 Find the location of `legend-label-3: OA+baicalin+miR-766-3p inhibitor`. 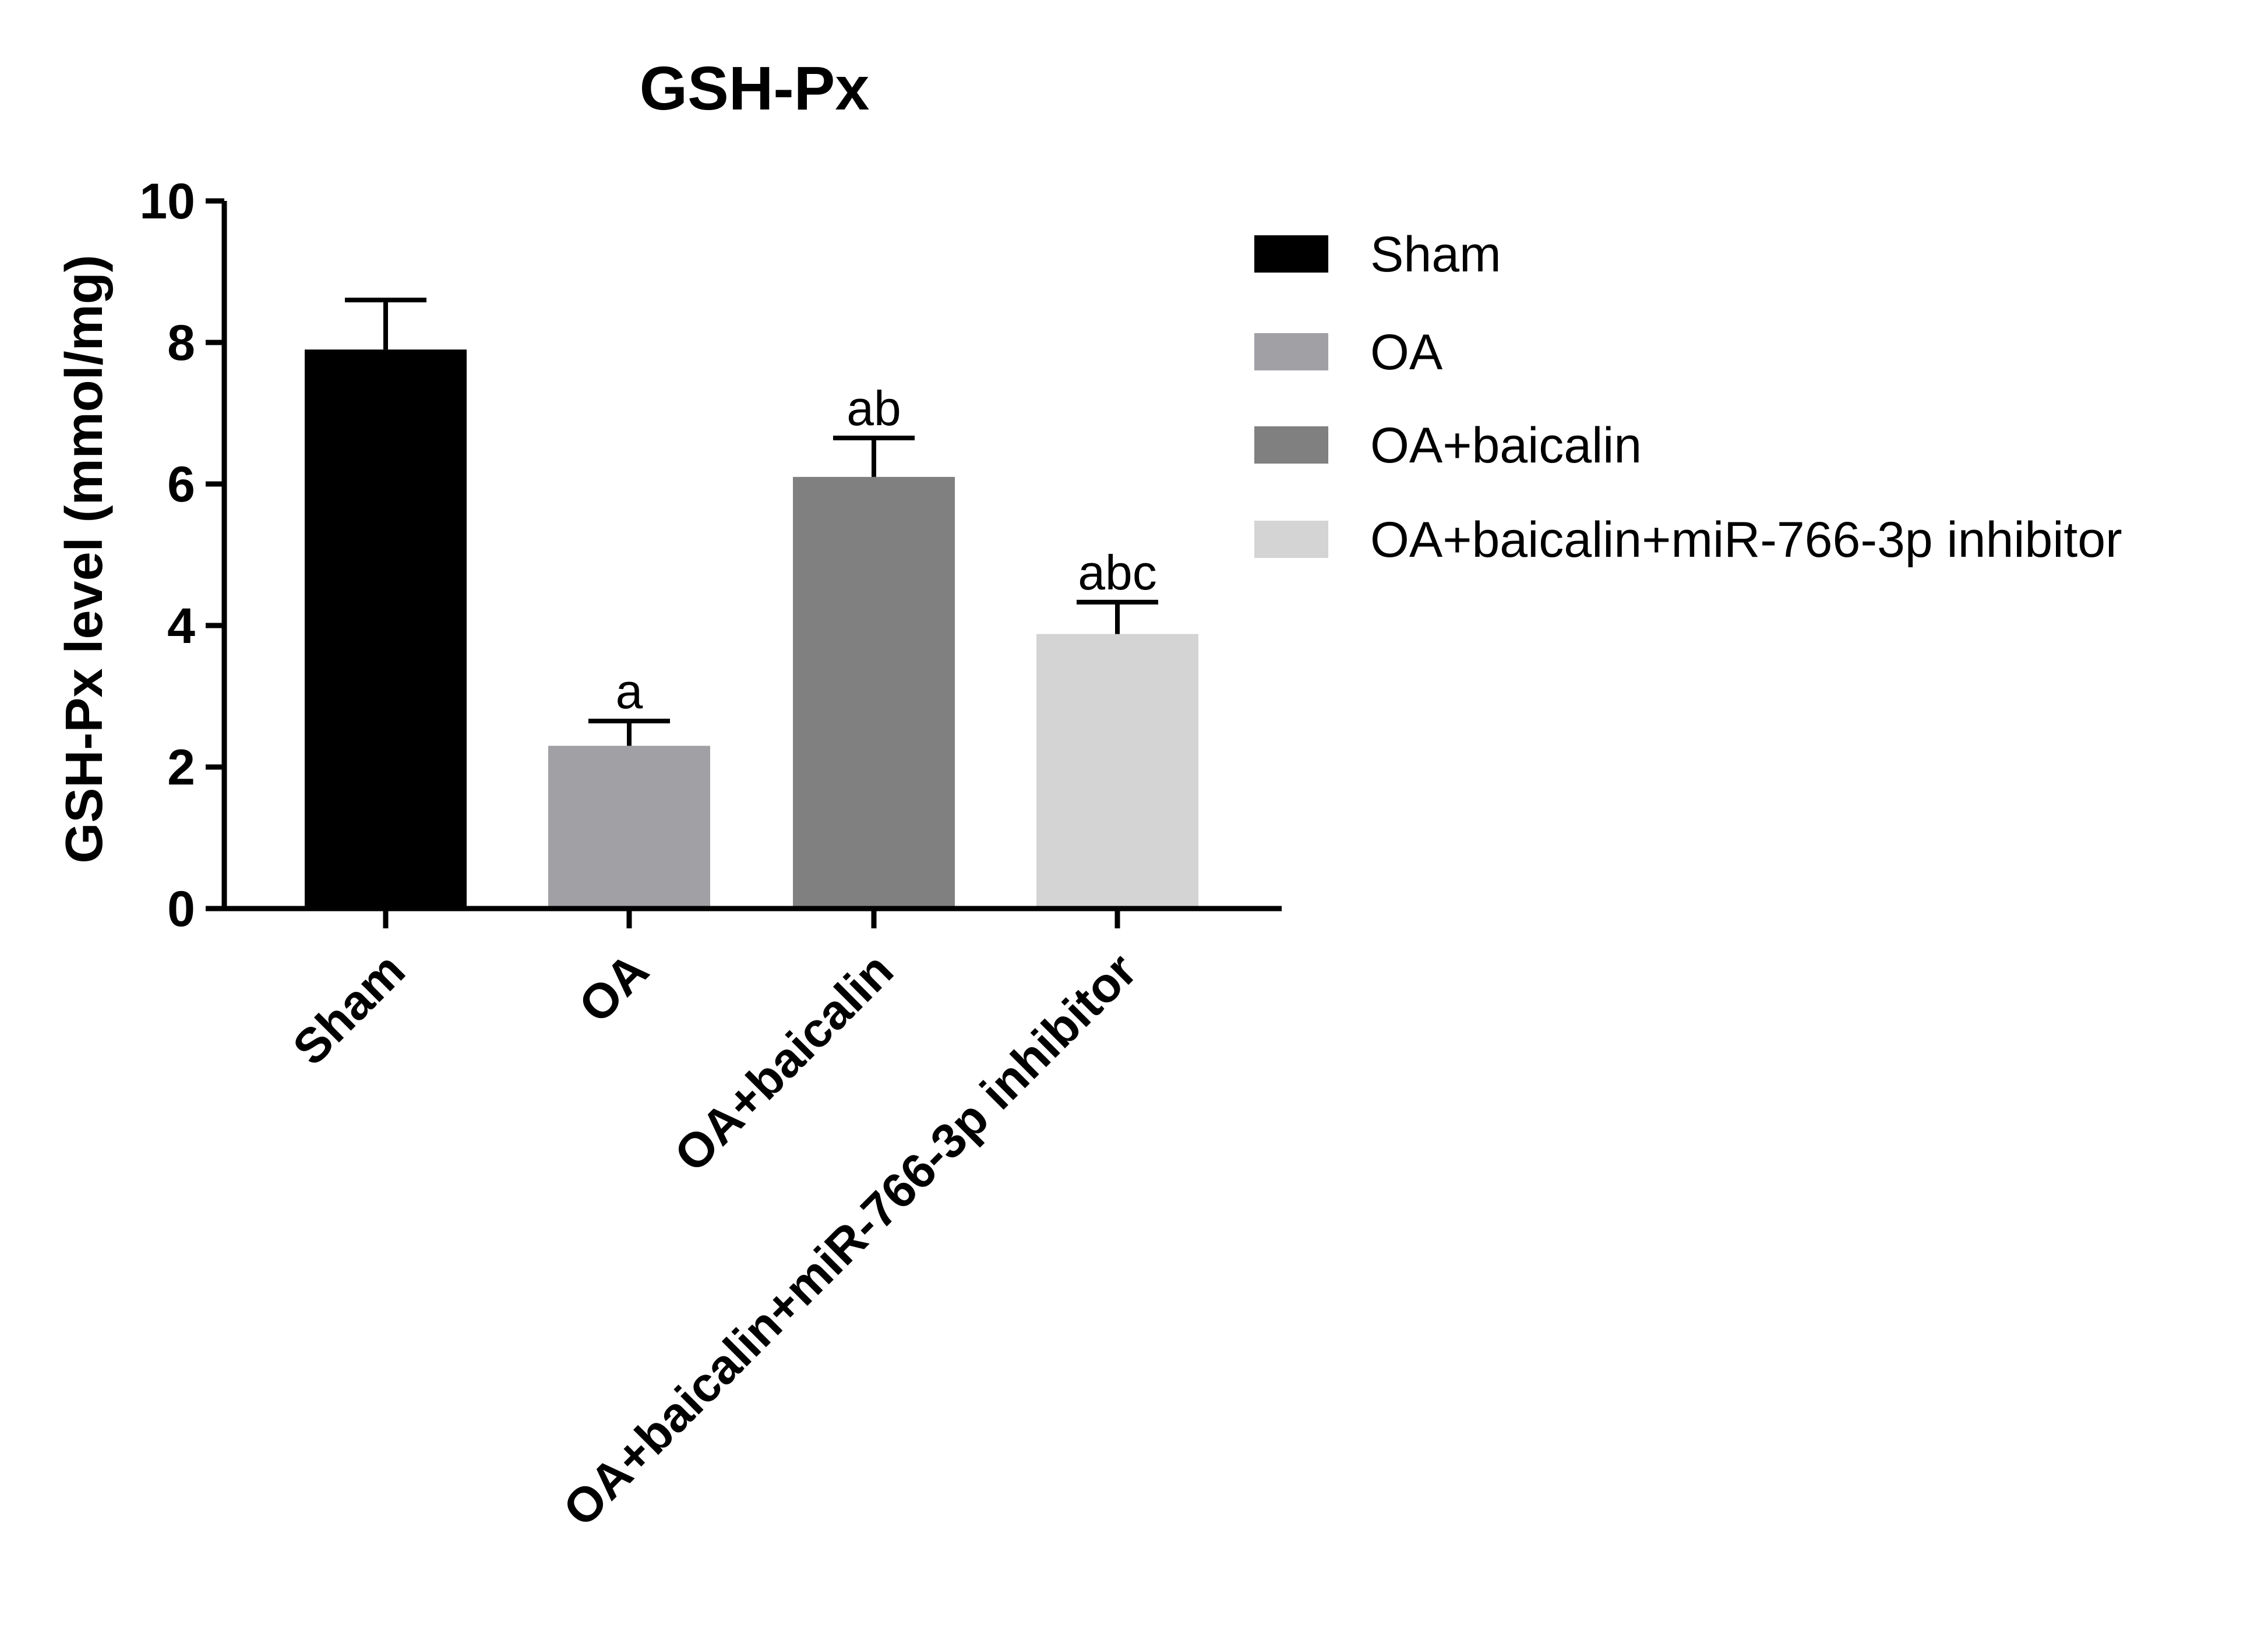

legend-label-3: OA+baicalin+miR-766-3p inhibitor is located at coordinates (1746, 540).